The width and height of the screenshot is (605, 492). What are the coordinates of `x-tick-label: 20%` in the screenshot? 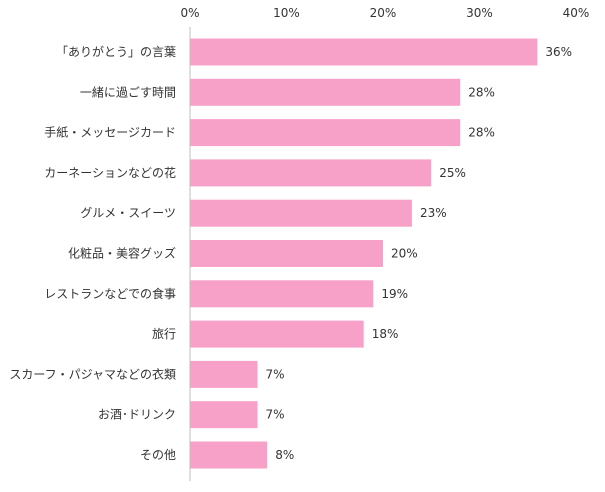 It's located at (383, 13).